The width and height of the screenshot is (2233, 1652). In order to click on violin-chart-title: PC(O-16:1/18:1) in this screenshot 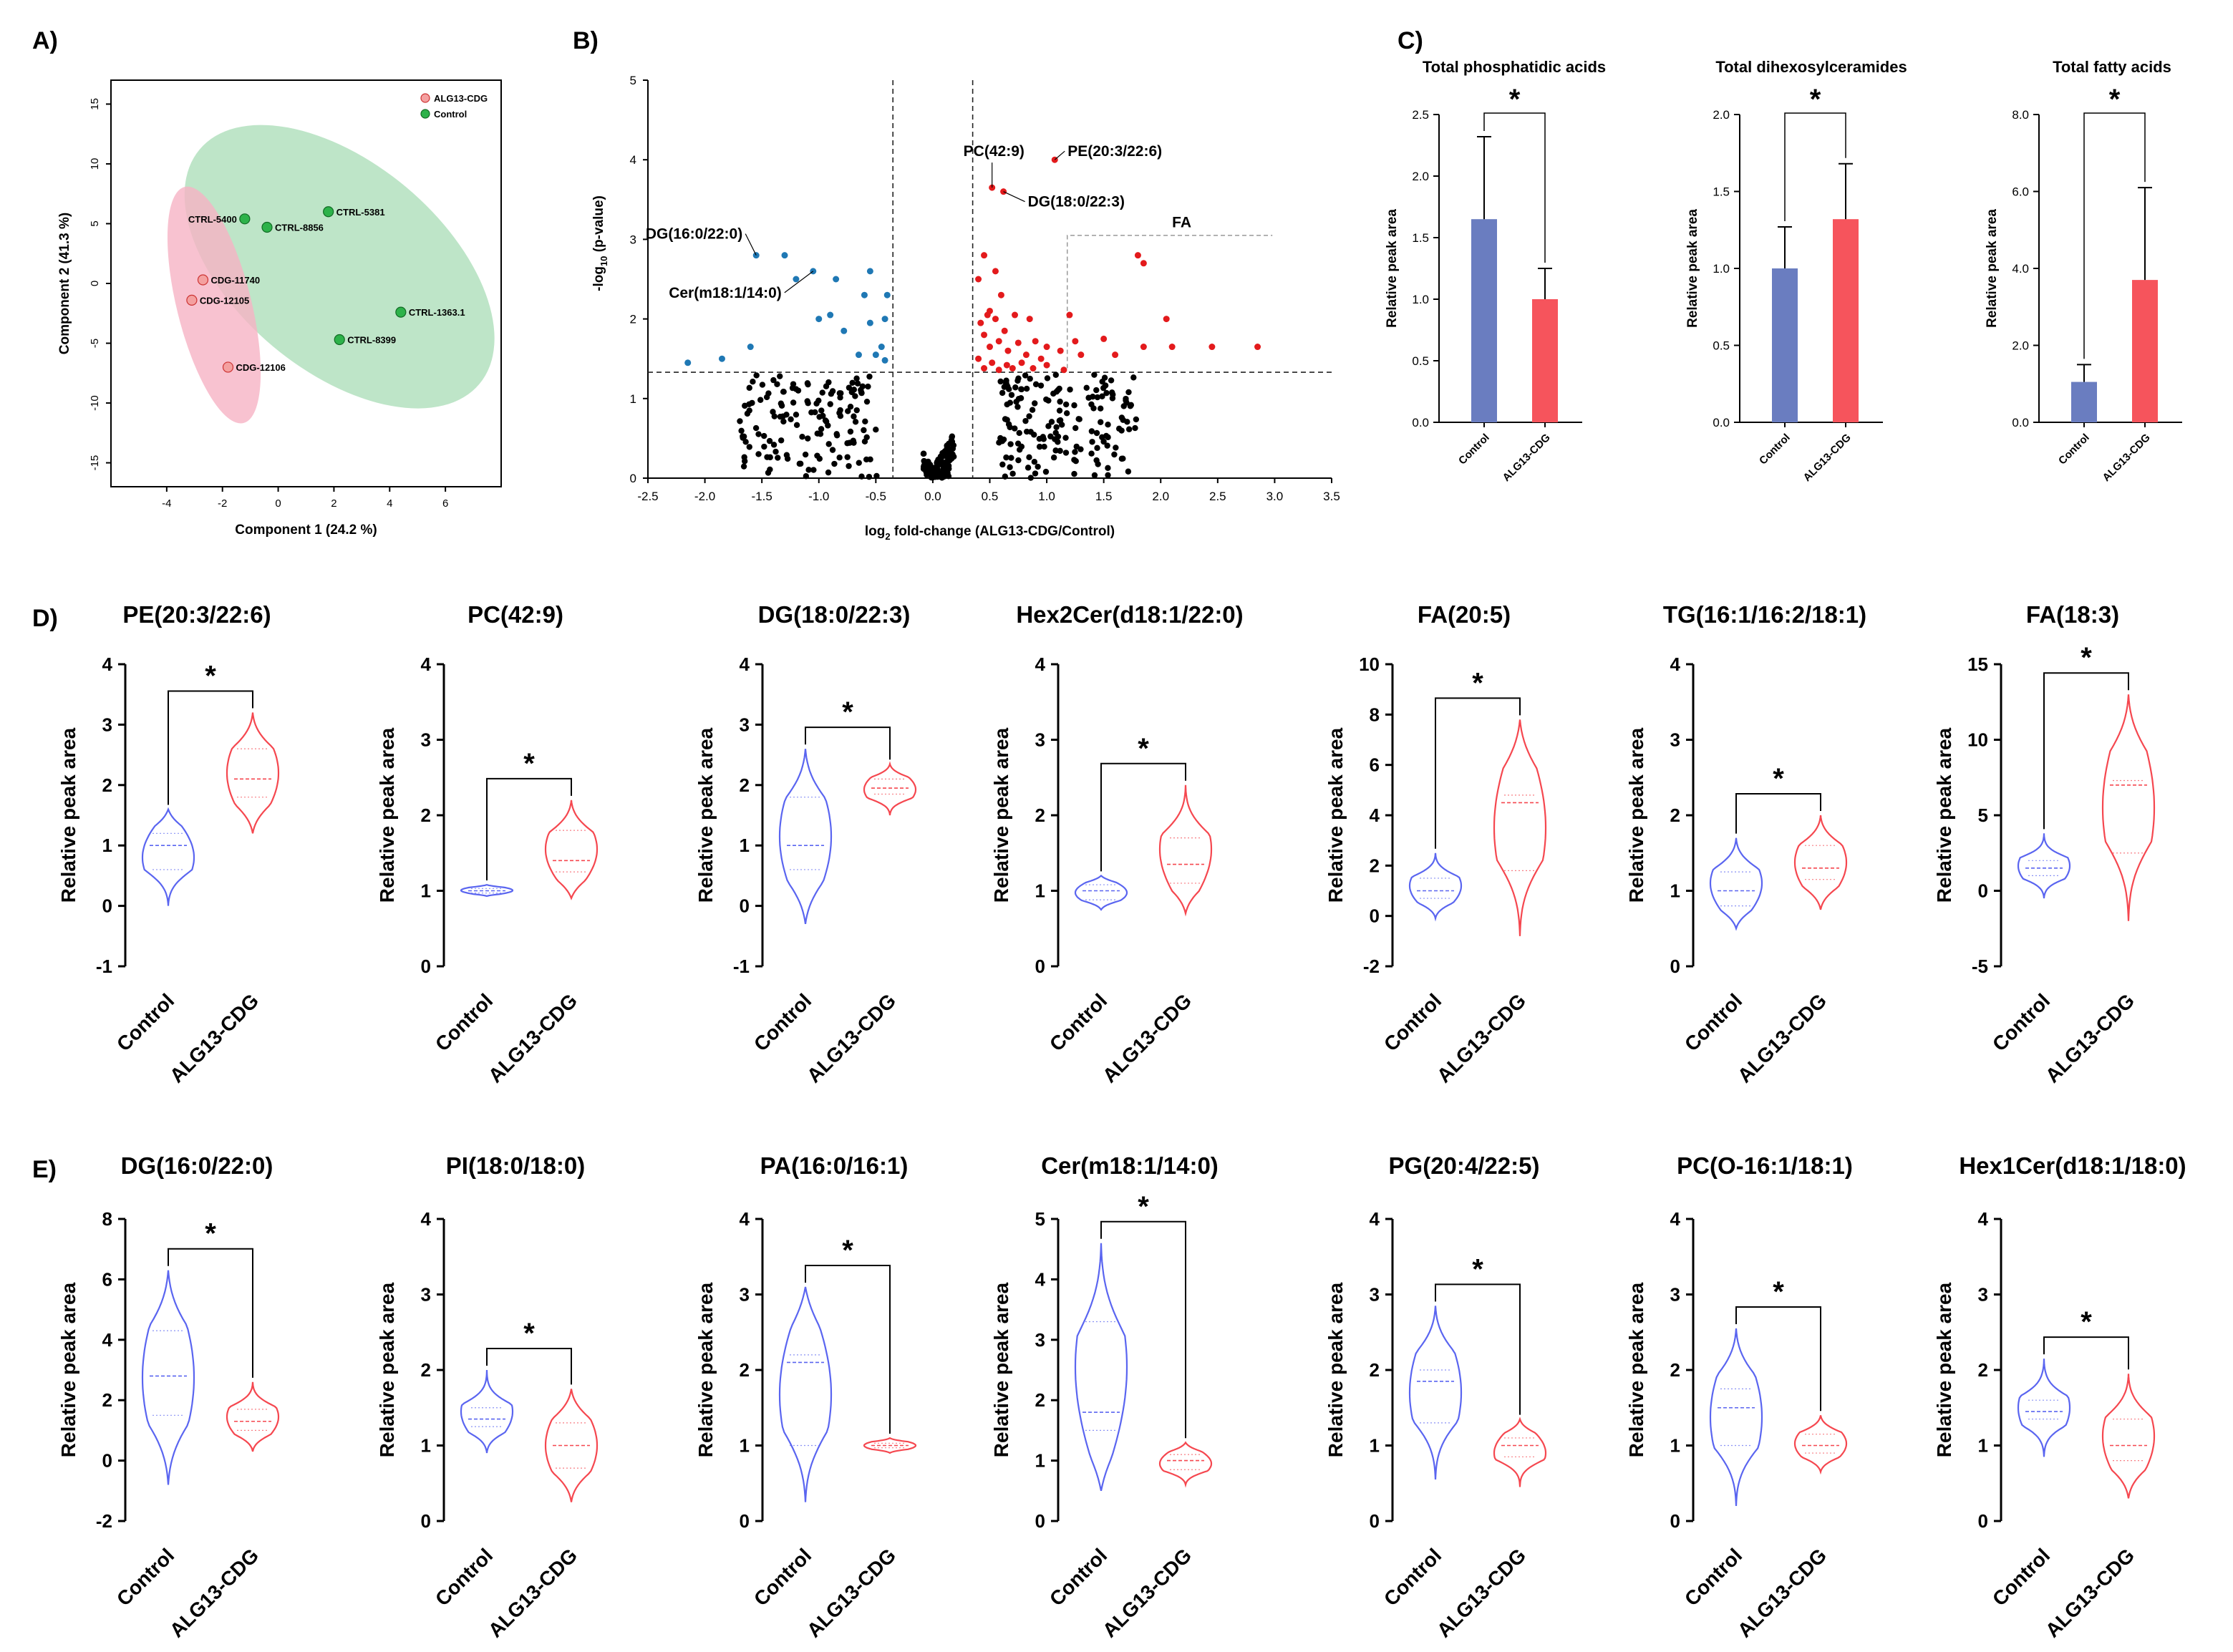, I will do `click(1765, 1165)`.